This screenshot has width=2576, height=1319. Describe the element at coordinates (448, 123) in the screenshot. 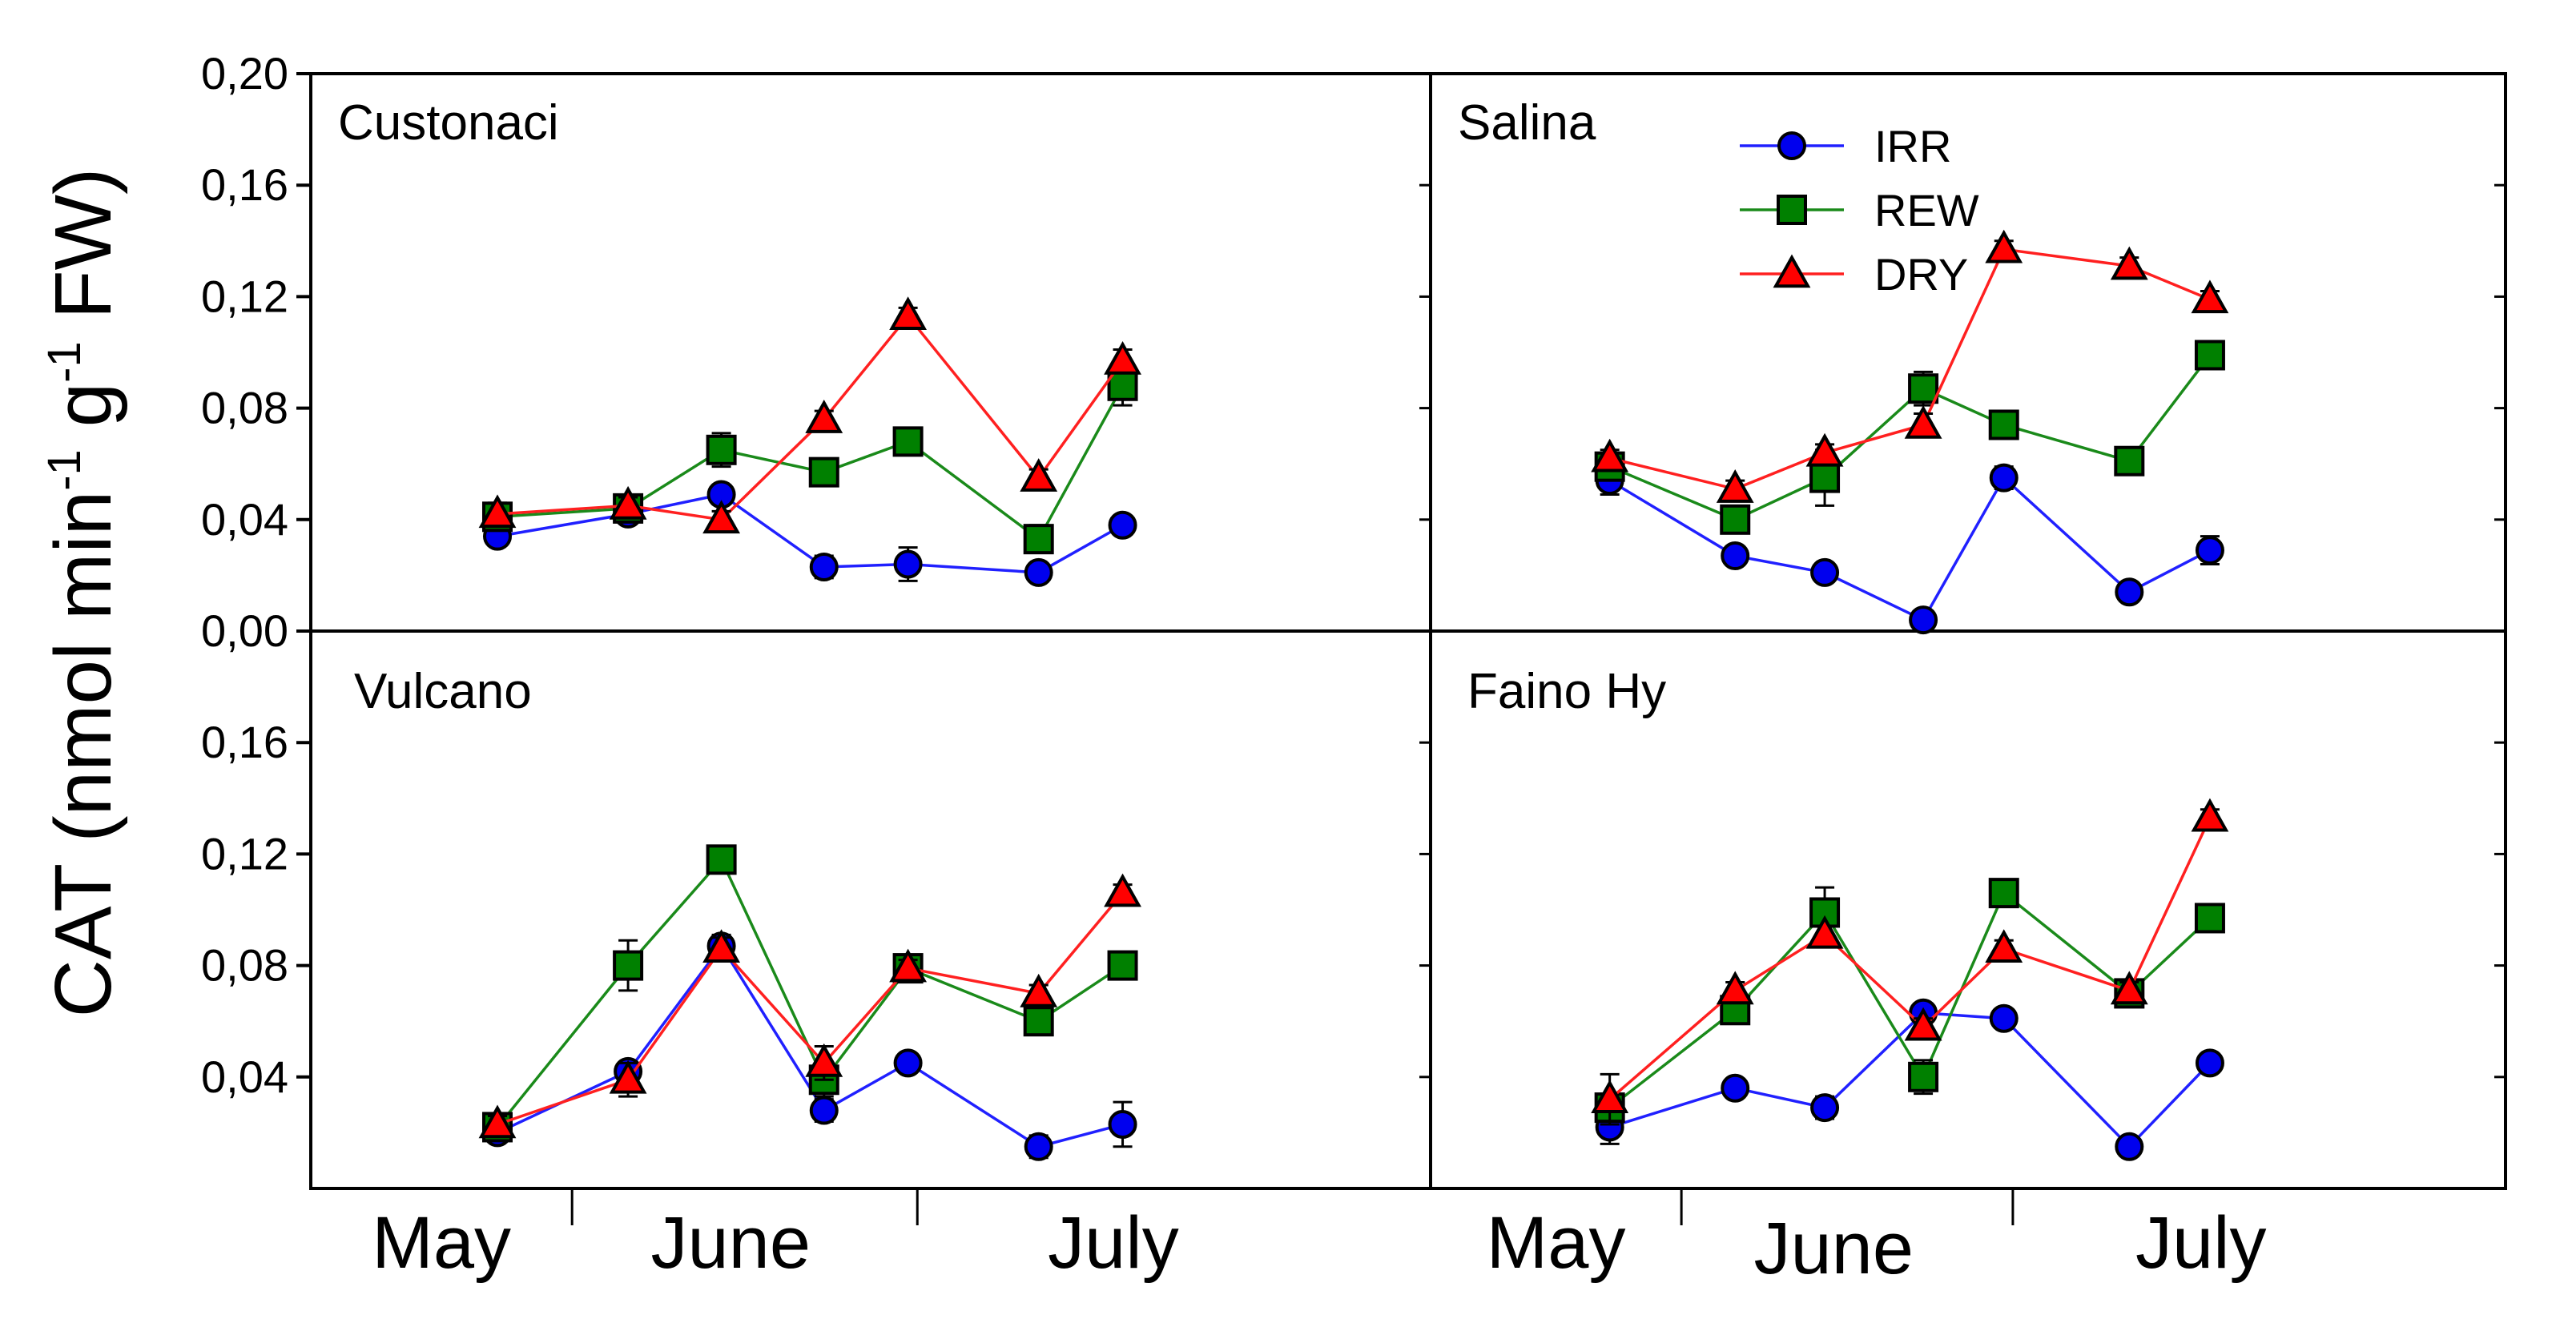

I see `panel-title: Custonaci` at that location.